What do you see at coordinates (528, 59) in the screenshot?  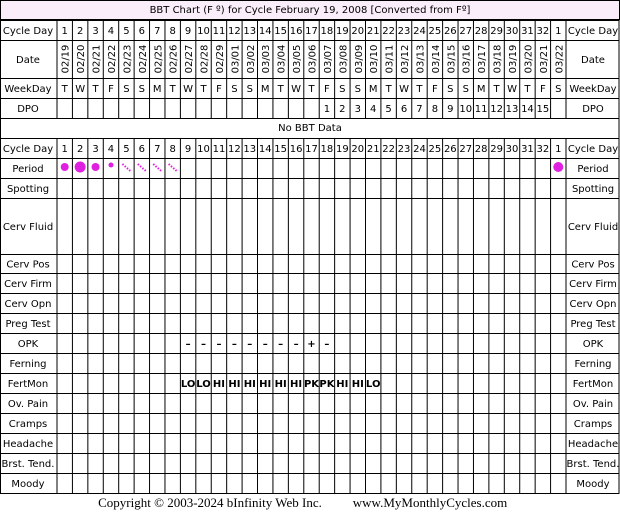 I see `date: 03/20` at bounding box center [528, 59].